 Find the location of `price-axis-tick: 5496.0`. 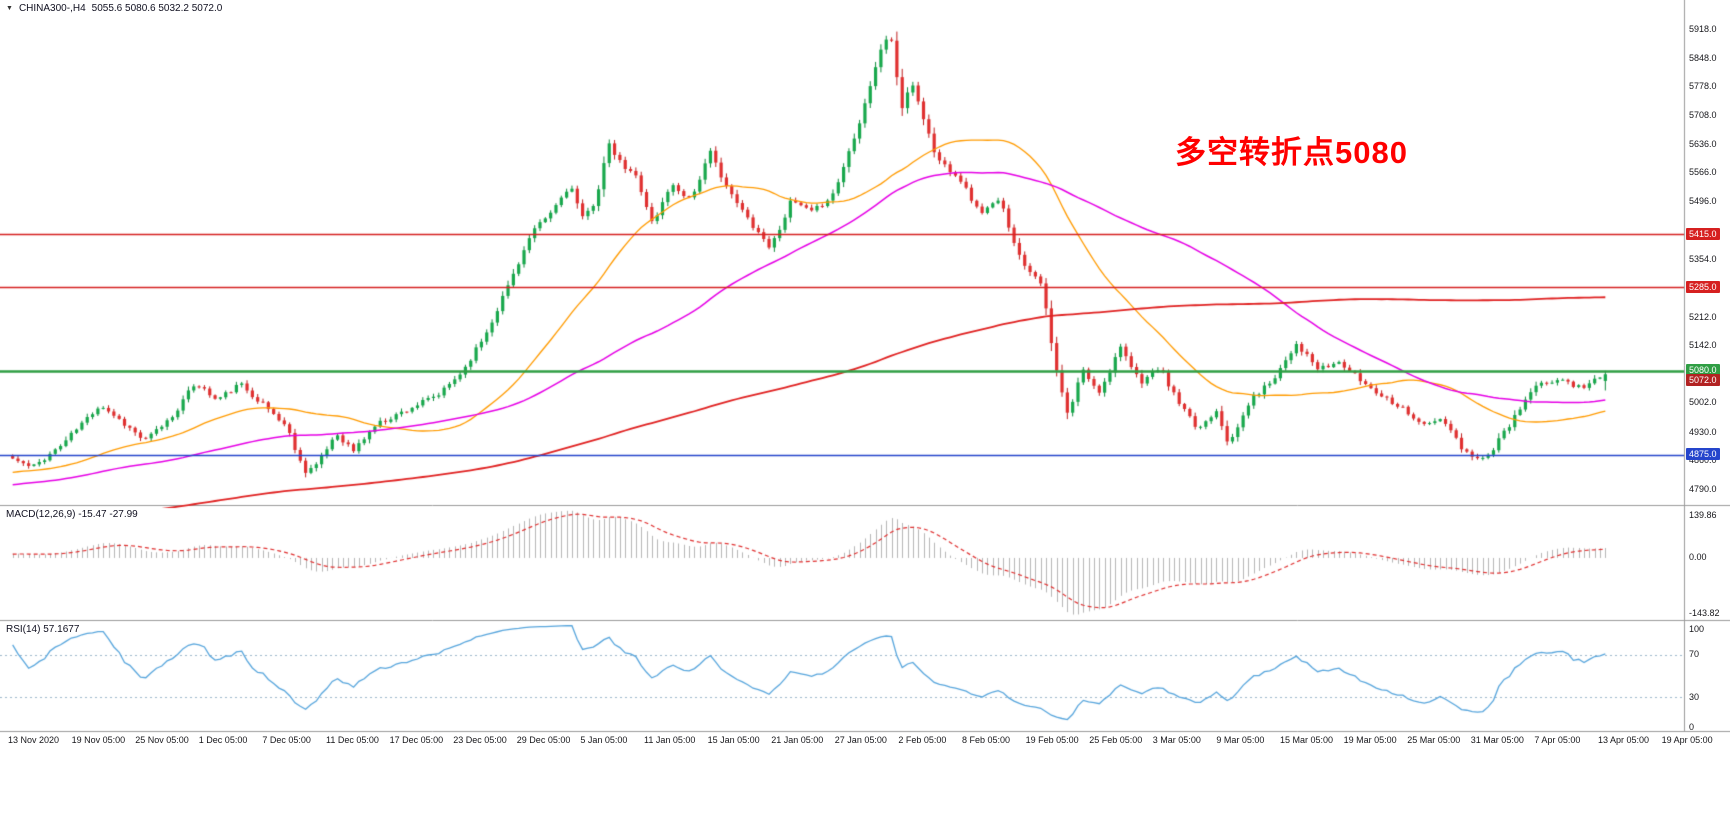

price-axis-tick: 5496.0 is located at coordinates (1703, 200).